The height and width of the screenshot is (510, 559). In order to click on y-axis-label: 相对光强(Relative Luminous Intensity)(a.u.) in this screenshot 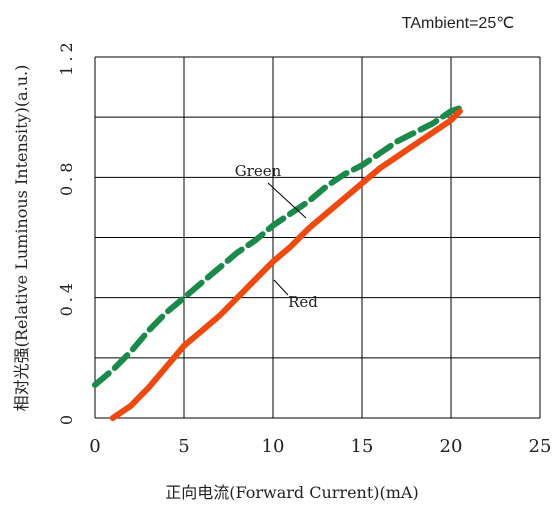, I will do `click(21, 238)`.